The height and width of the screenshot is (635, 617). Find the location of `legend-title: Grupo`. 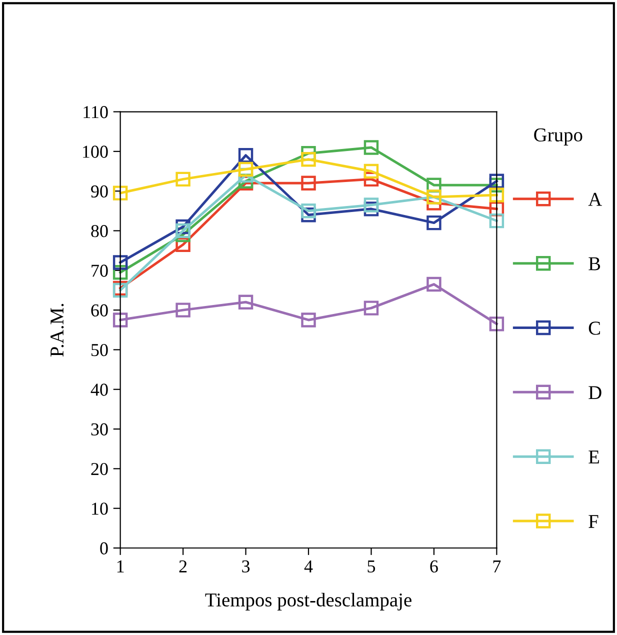

legend-title: Grupo is located at coordinates (558, 137).